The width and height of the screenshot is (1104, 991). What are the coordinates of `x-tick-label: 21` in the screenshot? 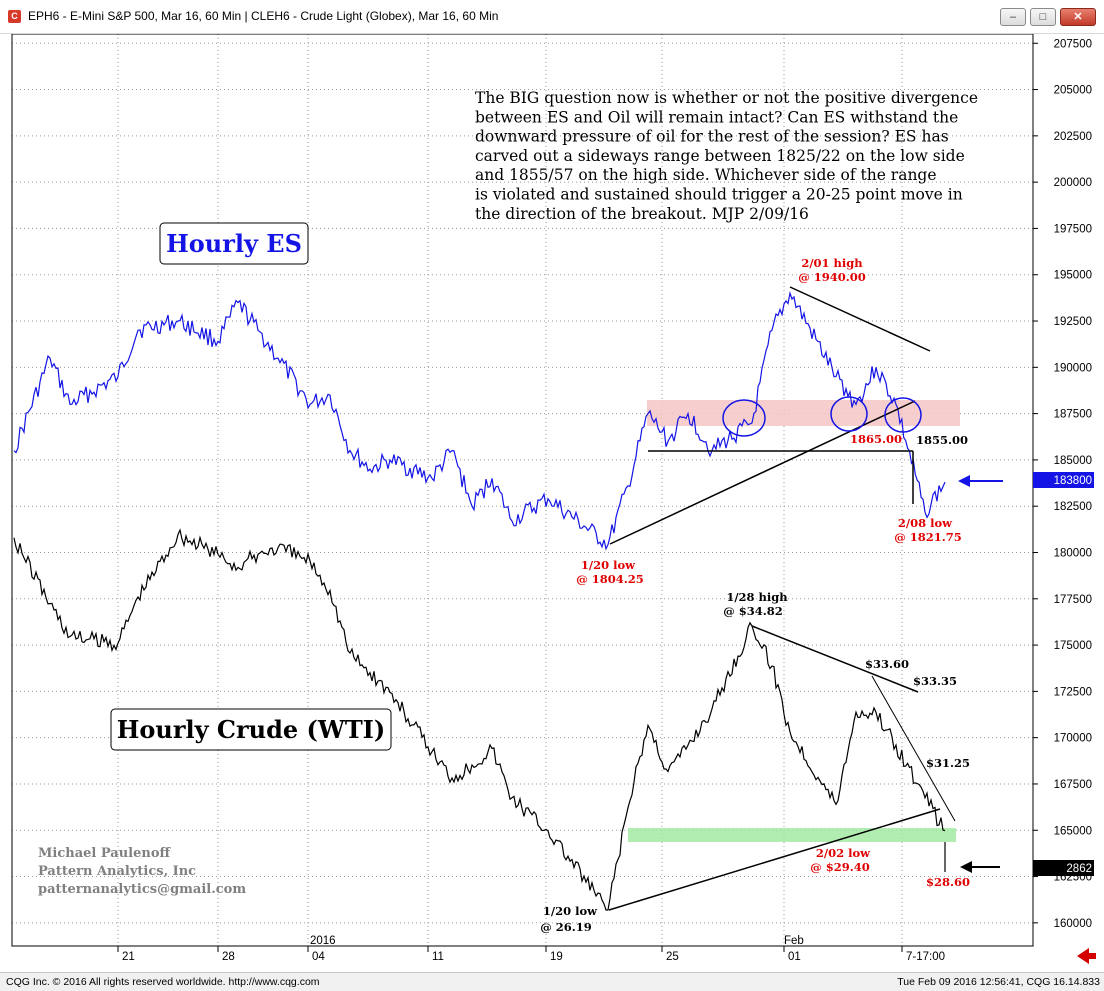 It's located at (128, 957).